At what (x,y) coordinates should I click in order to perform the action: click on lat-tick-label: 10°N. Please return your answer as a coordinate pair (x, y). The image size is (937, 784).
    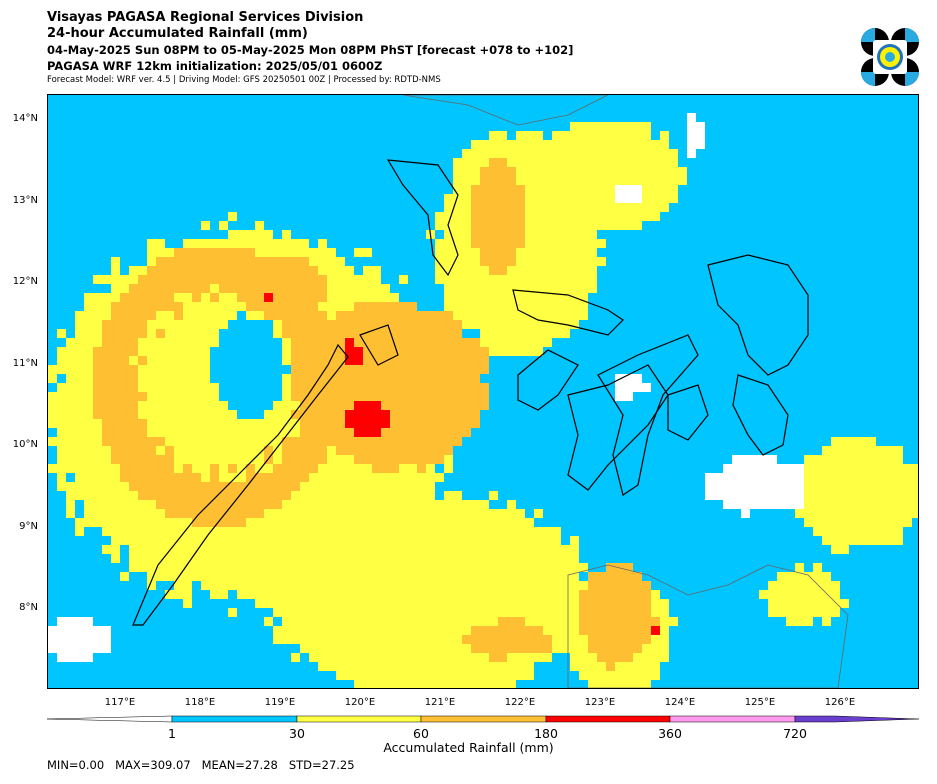
    Looking at the image, I should click on (25, 444).